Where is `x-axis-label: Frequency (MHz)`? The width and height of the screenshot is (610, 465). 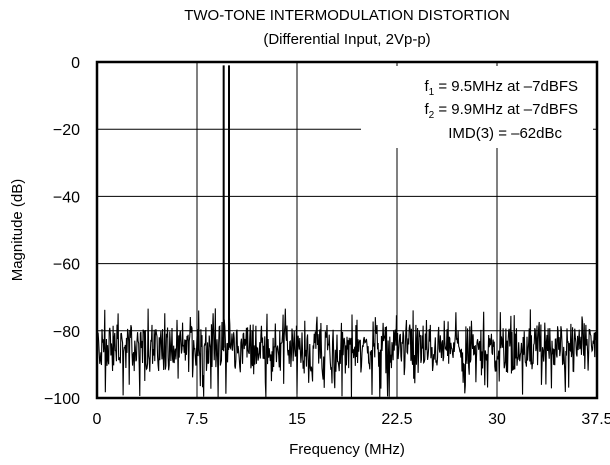
x-axis-label: Frequency (MHz) is located at coordinates (347, 449).